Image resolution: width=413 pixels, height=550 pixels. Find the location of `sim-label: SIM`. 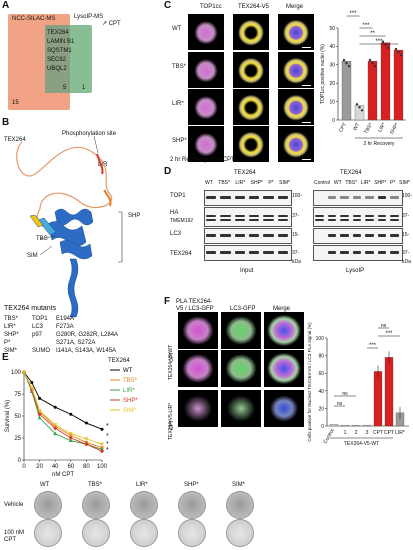

sim-label: SIM is located at coordinates (32, 256).